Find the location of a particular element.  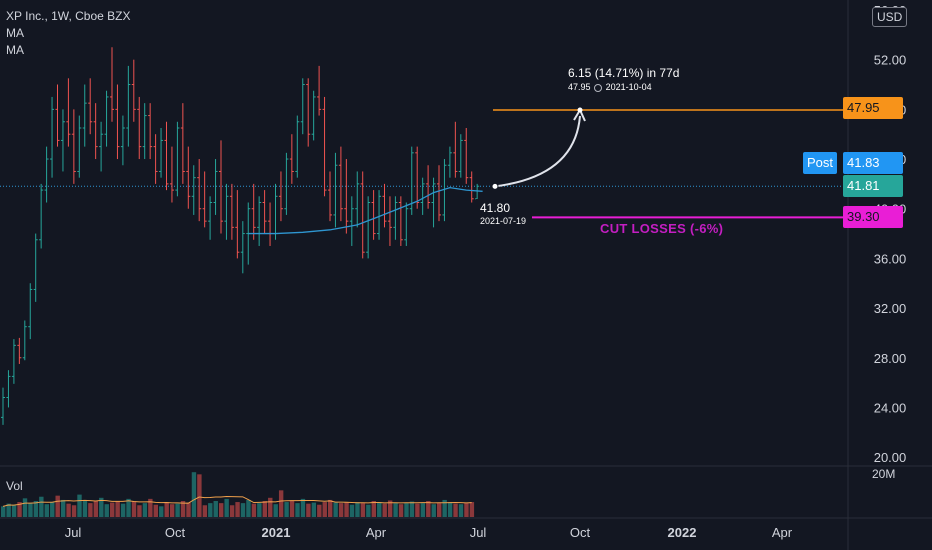

start-price: 41.80 is located at coordinates (495, 208).